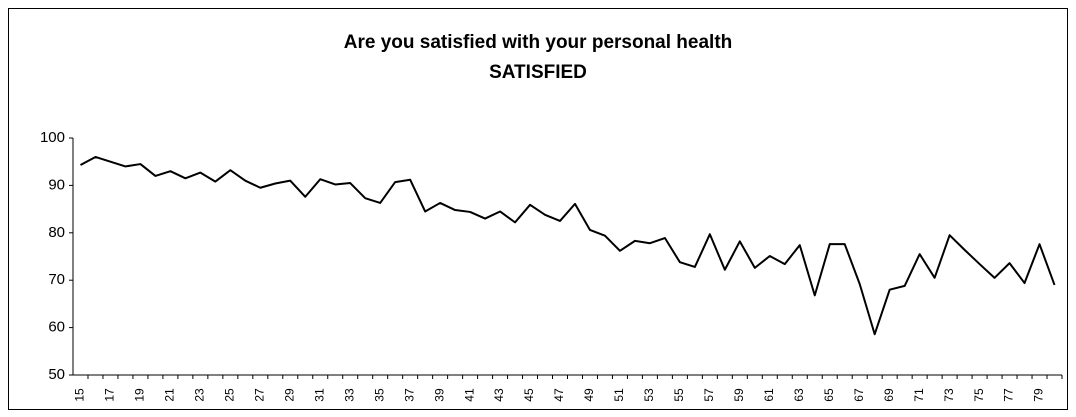 This screenshot has width=1076, height=417. I want to click on x-tick-label: 37, so click(409, 395).